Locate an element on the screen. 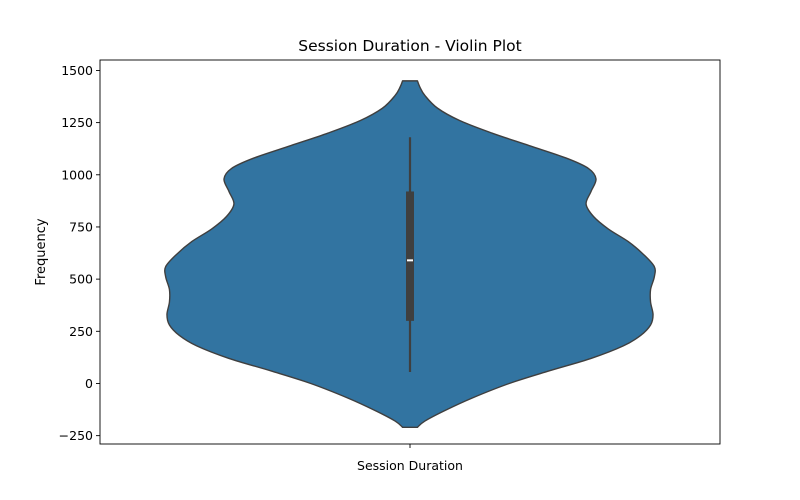 The height and width of the screenshot is (500, 800). y-tick-label: 500 is located at coordinates (81, 279).